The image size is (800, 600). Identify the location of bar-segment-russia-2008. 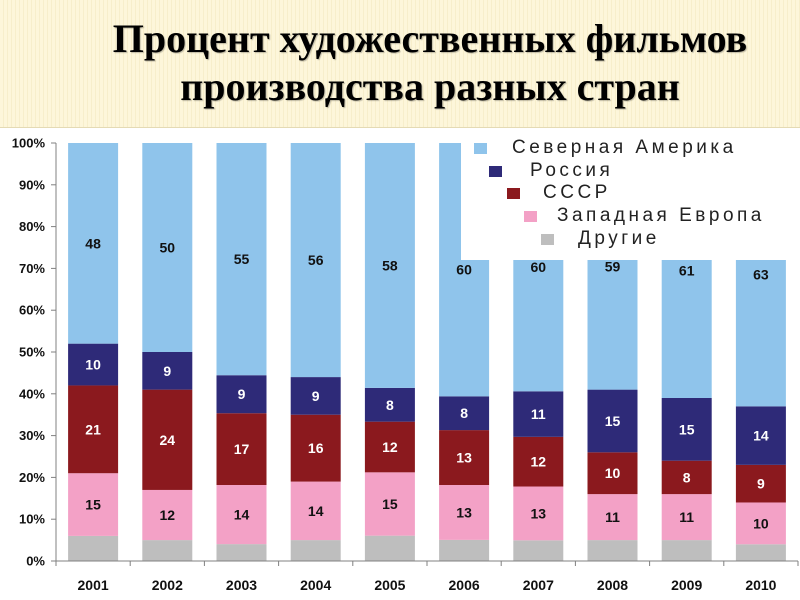
(612, 421).